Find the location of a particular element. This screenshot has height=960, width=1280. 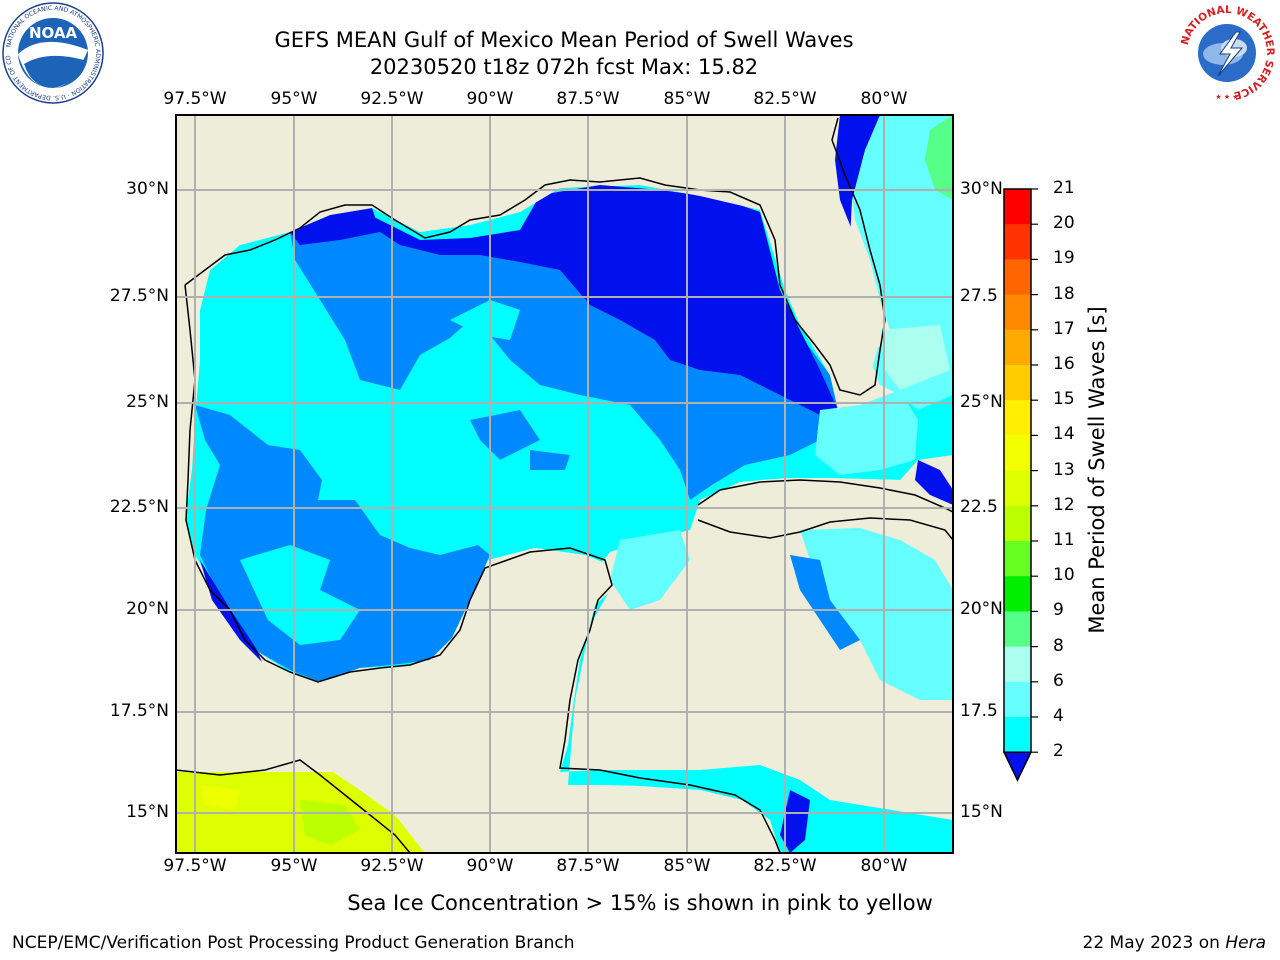

lat-label-right: 27.5 is located at coordinates (979, 296).